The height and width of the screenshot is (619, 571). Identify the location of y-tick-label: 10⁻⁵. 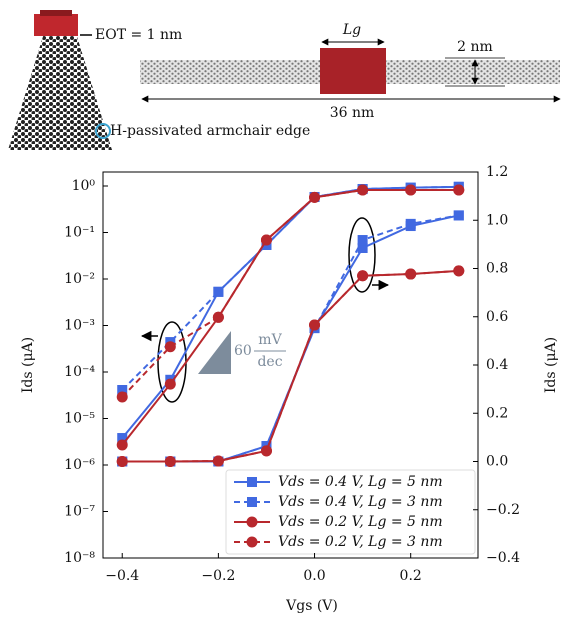
(79, 418).